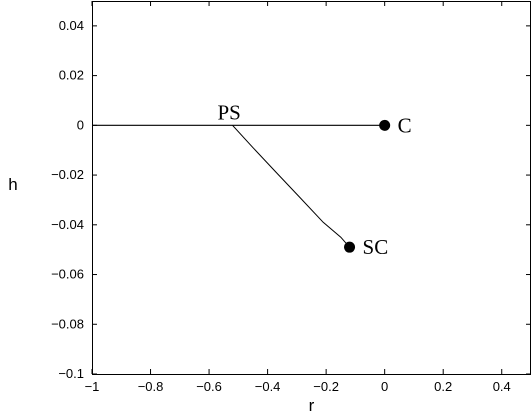 The image size is (532, 415). Describe the element at coordinates (92, 386) in the screenshot. I see `x-tick-label: −1` at that location.